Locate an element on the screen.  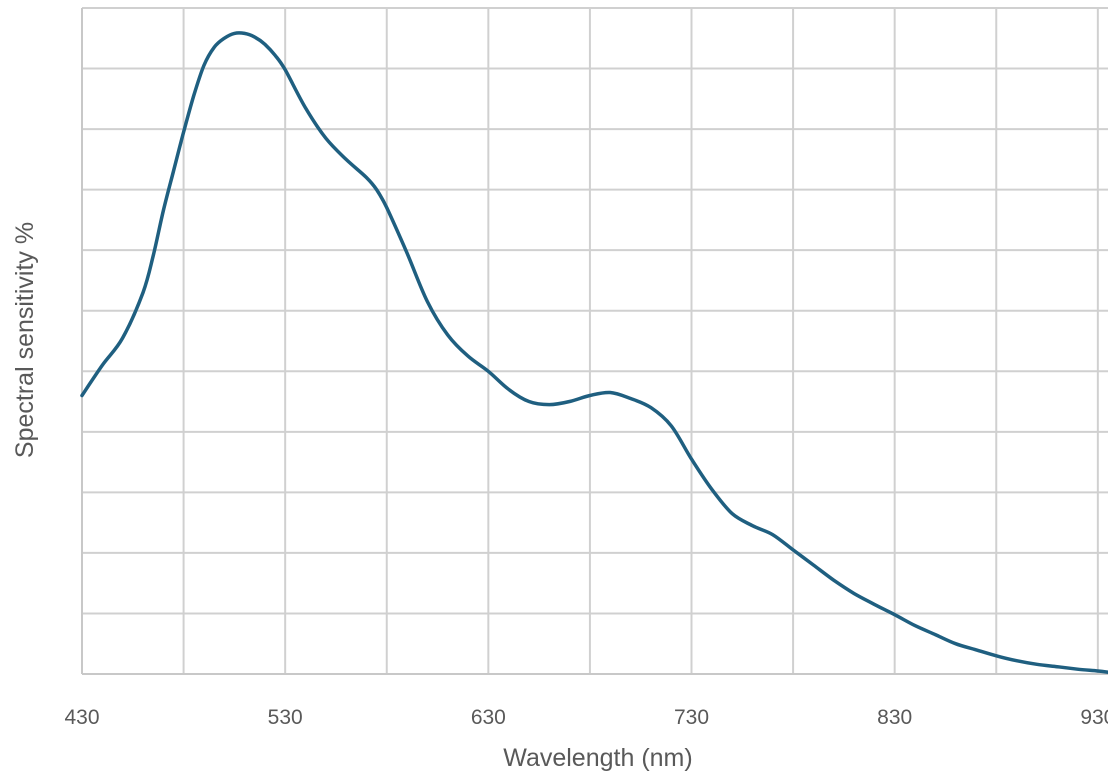
x-tick-label: 730 is located at coordinates (691, 717).